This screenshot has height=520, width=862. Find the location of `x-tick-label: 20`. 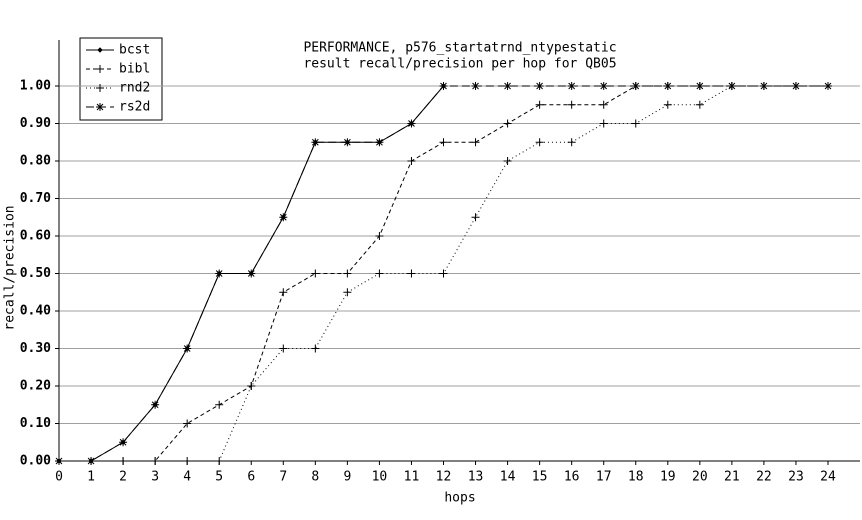

x-tick-label: 20 is located at coordinates (700, 477).